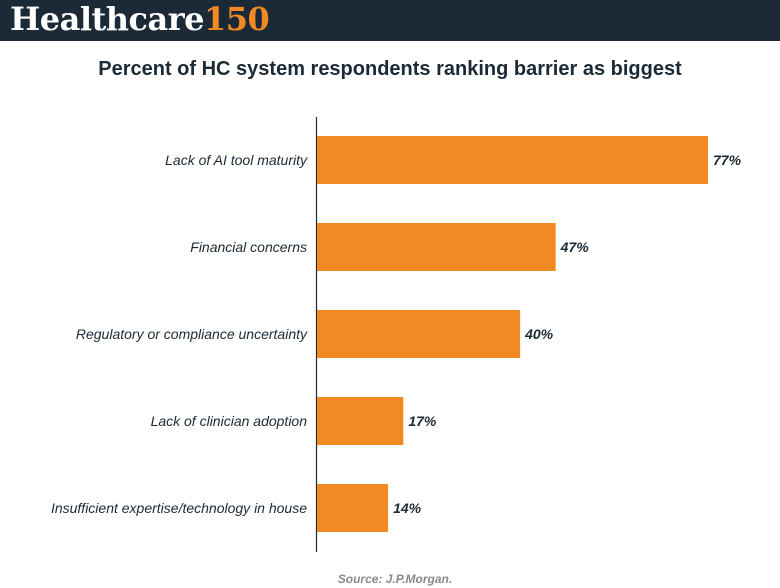 This screenshot has width=780, height=588. I want to click on value-label: 17%, so click(422, 421).